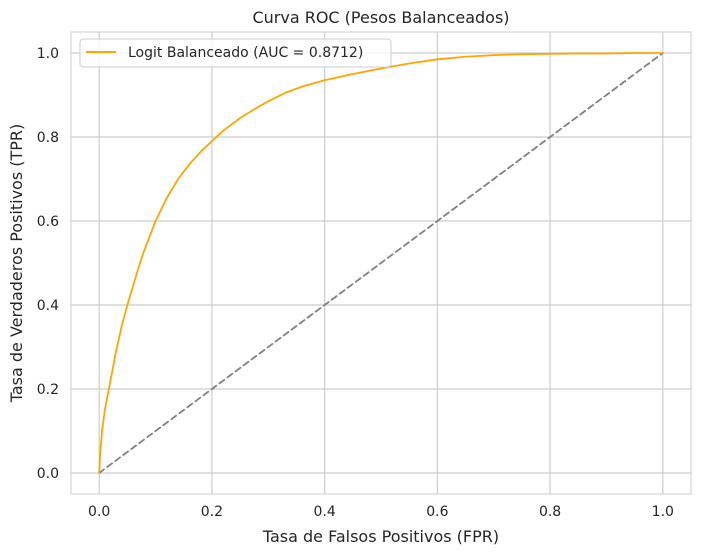 Image resolution: width=701 pixels, height=556 pixels. What do you see at coordinates (48, 54) in the screenshot?
I see `y-tick-label: 1.0` at bounding box center [48, 54].